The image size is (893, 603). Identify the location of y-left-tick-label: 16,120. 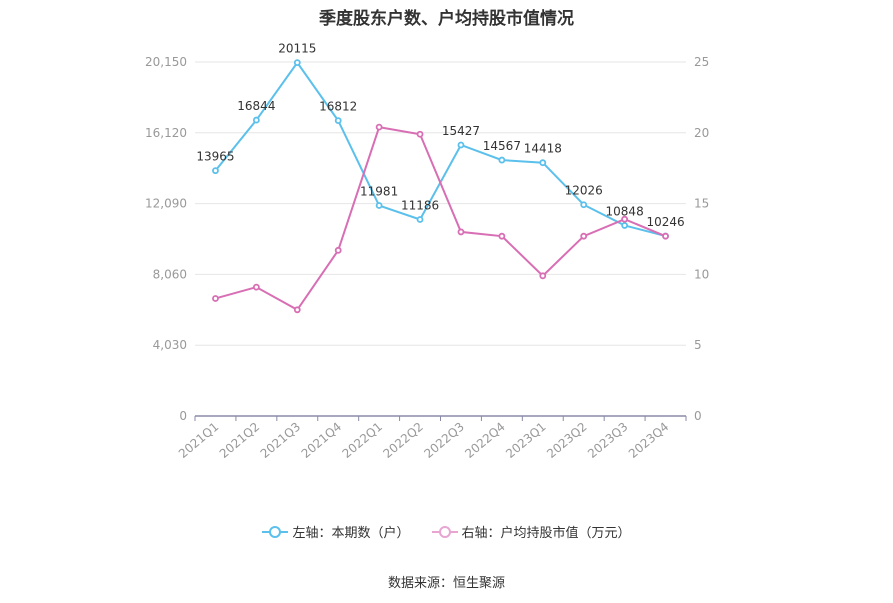
(166, 133).